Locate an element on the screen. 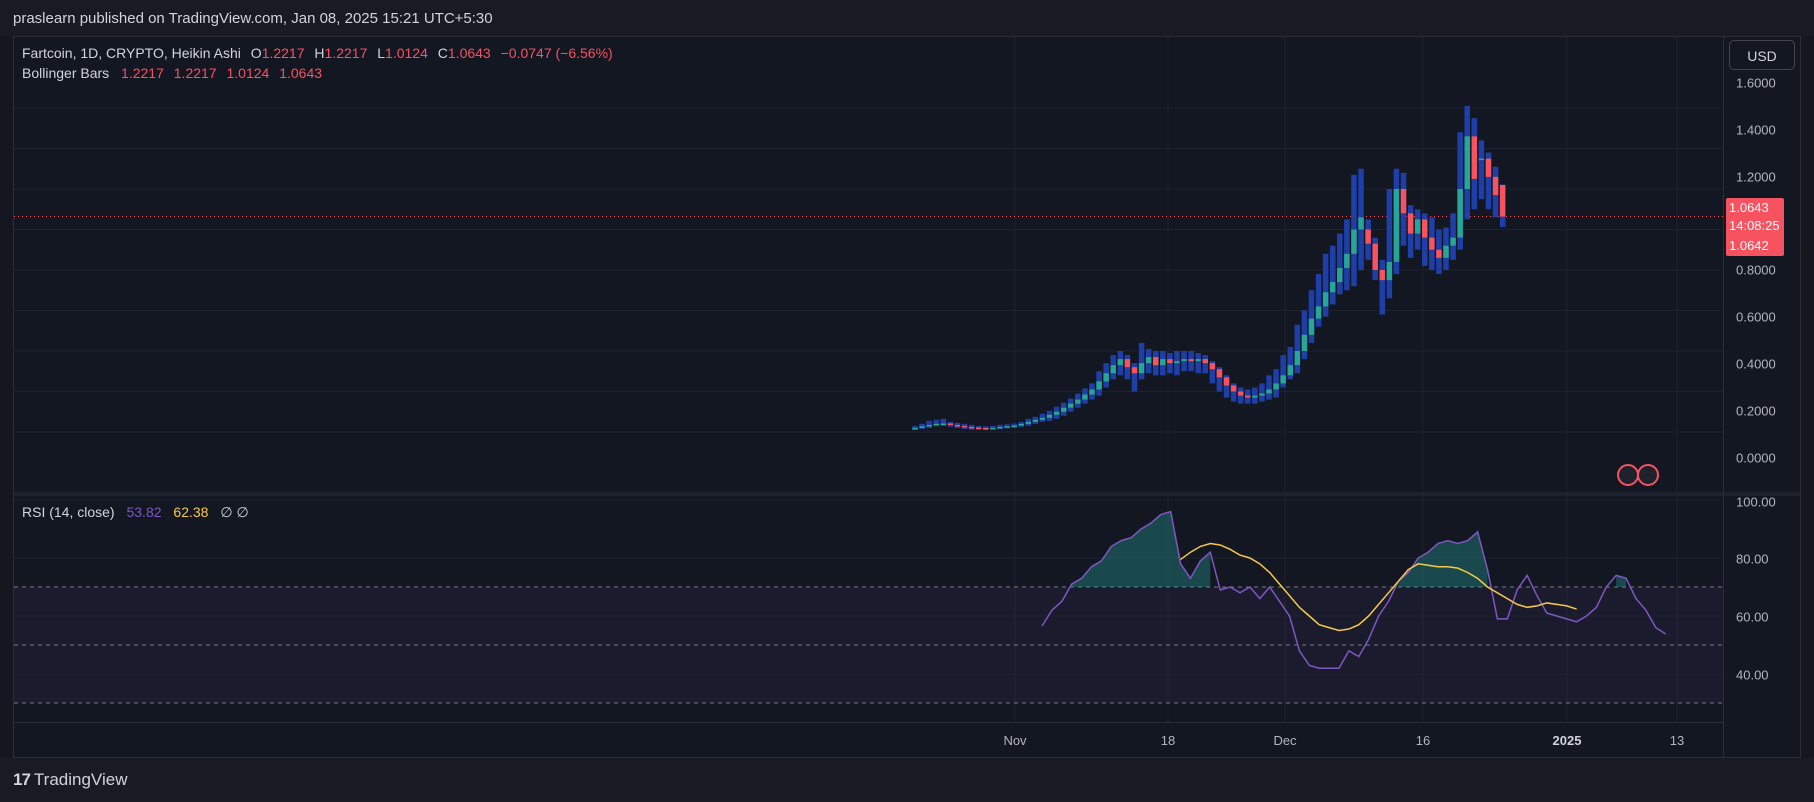 The image size is (1814, 802). high-value: 1.2217 is located at coordinates (346, 53).